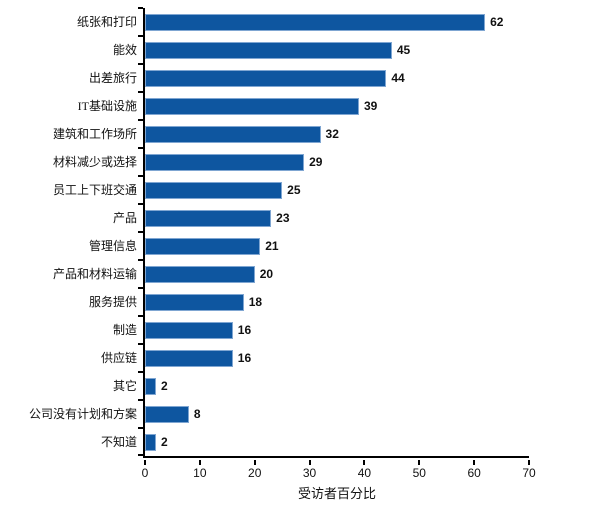 The height and width of the screenshot is (505, 604). Describe the element at coordinates (497, 22) in the screenshot. I see `bar-value-label: 62` at that location.